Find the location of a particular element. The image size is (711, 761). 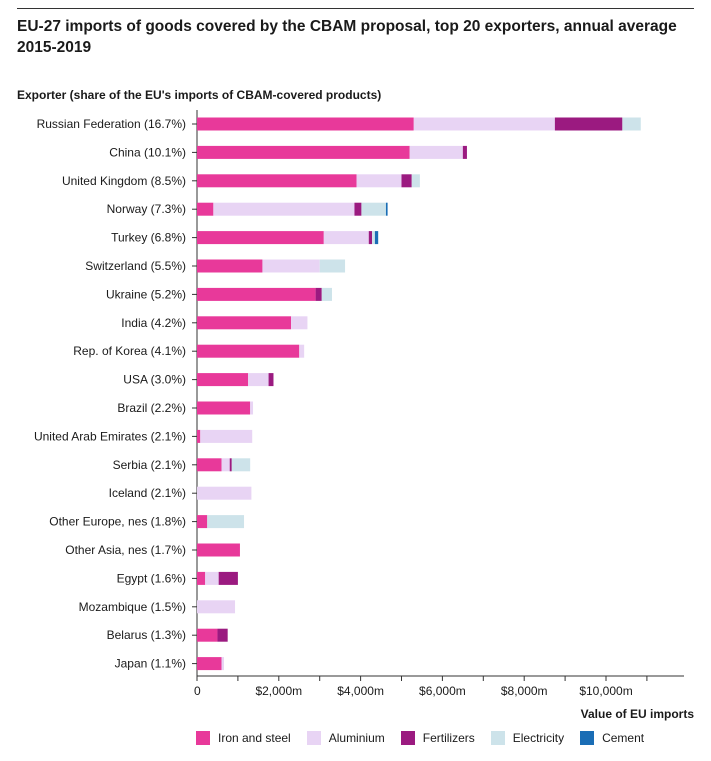

category-label: Japan (1.1%) is located at coordinates (150, 664).